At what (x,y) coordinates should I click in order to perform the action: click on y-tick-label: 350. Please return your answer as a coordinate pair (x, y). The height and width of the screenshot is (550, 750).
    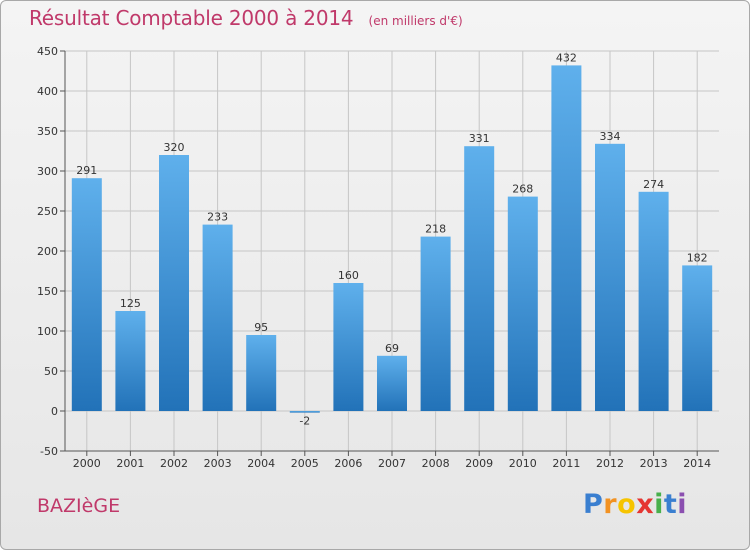
    Looking at the image, I should click on (47, 131).